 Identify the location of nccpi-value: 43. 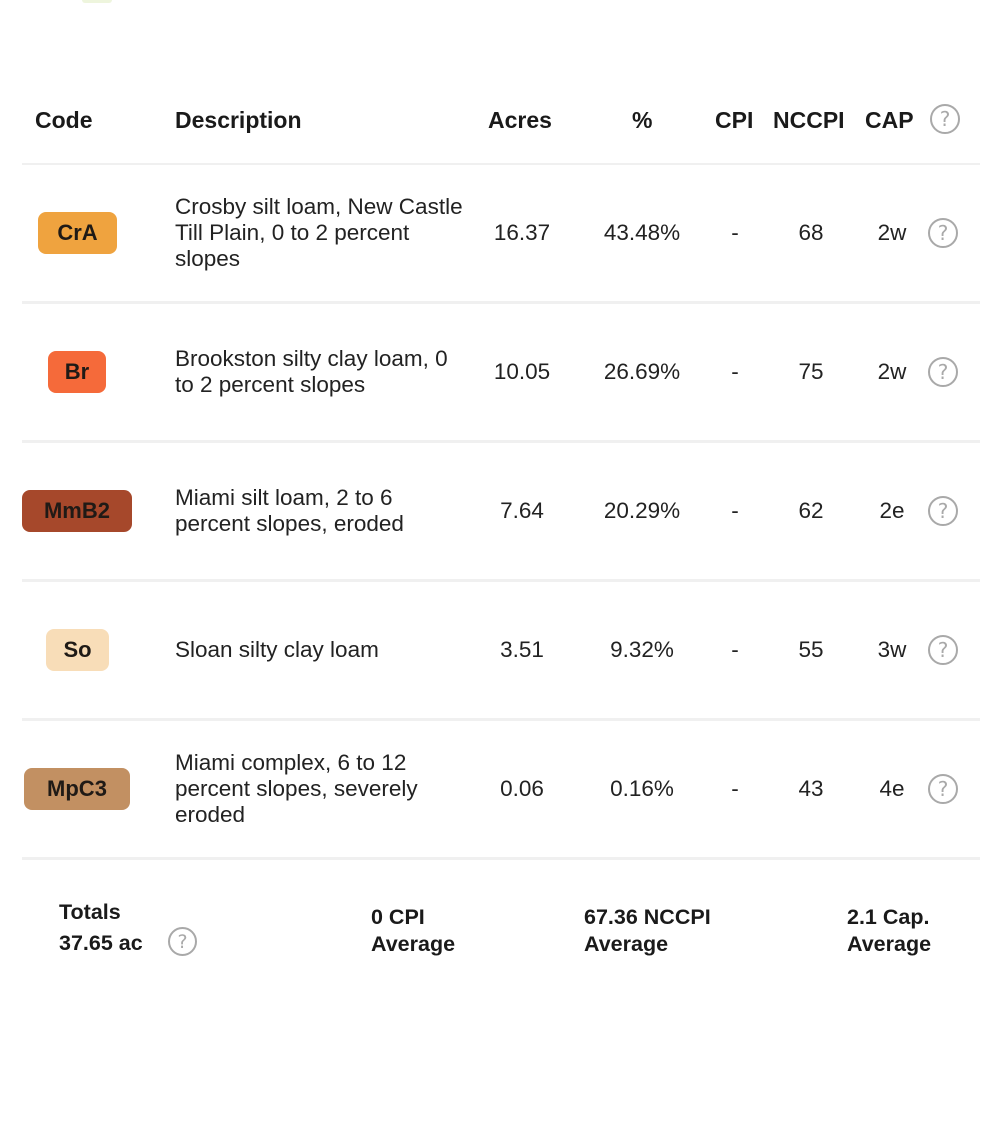
(811, 788).